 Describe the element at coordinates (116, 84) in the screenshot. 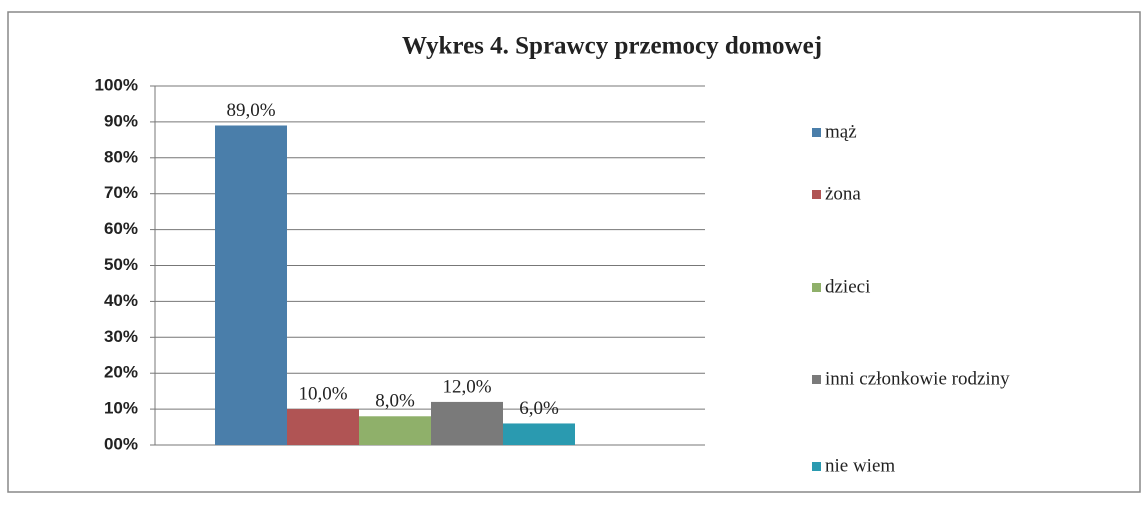

I see `y-tick-label: 100%` at that location.